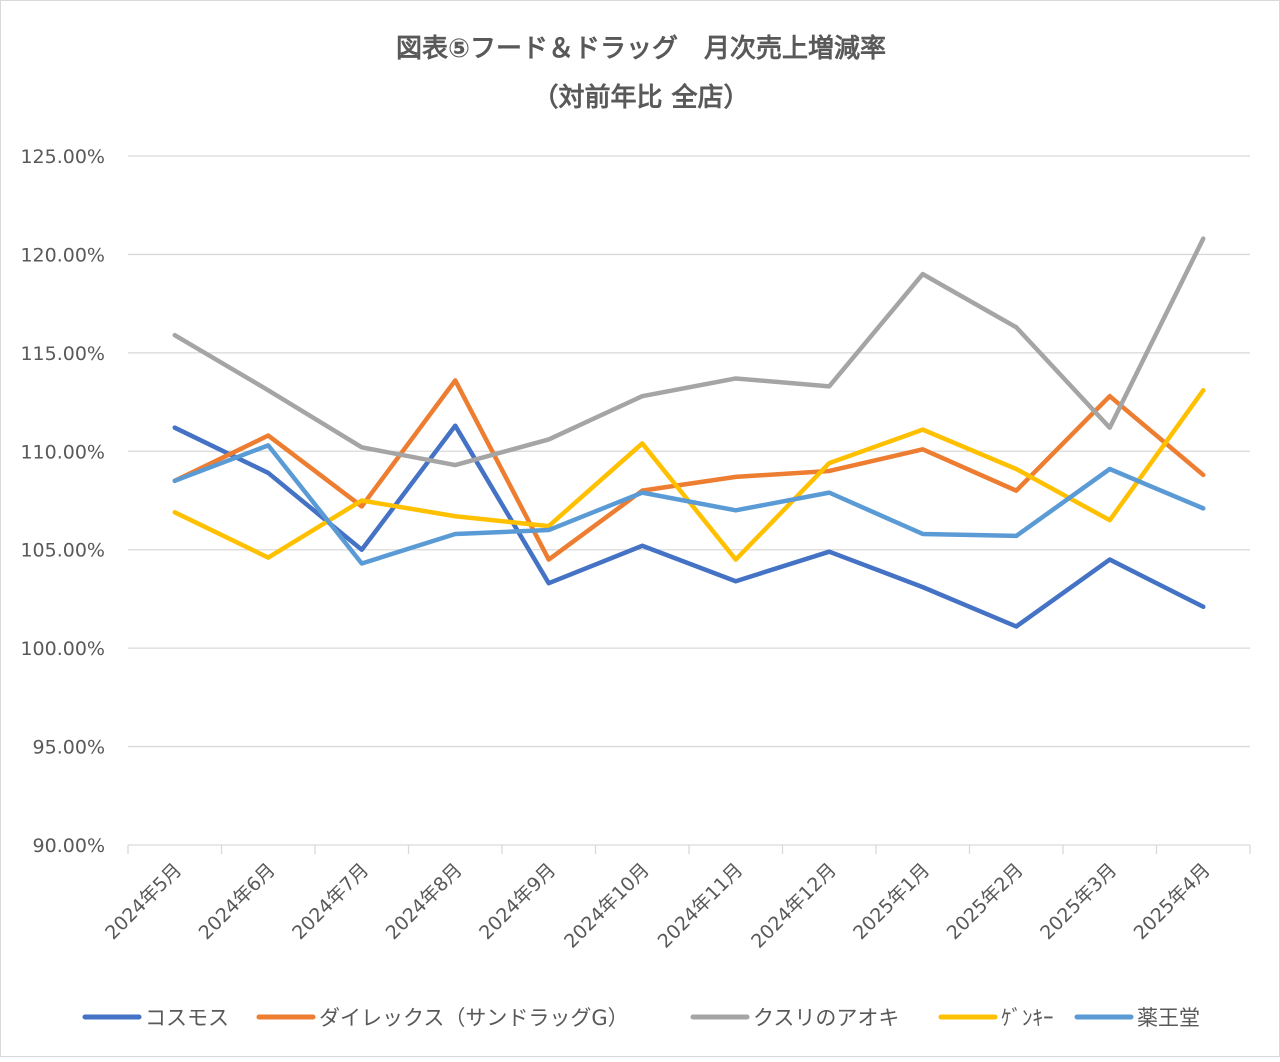  I want to click on x-tick-label: 2024年7月, so click(330, 901).